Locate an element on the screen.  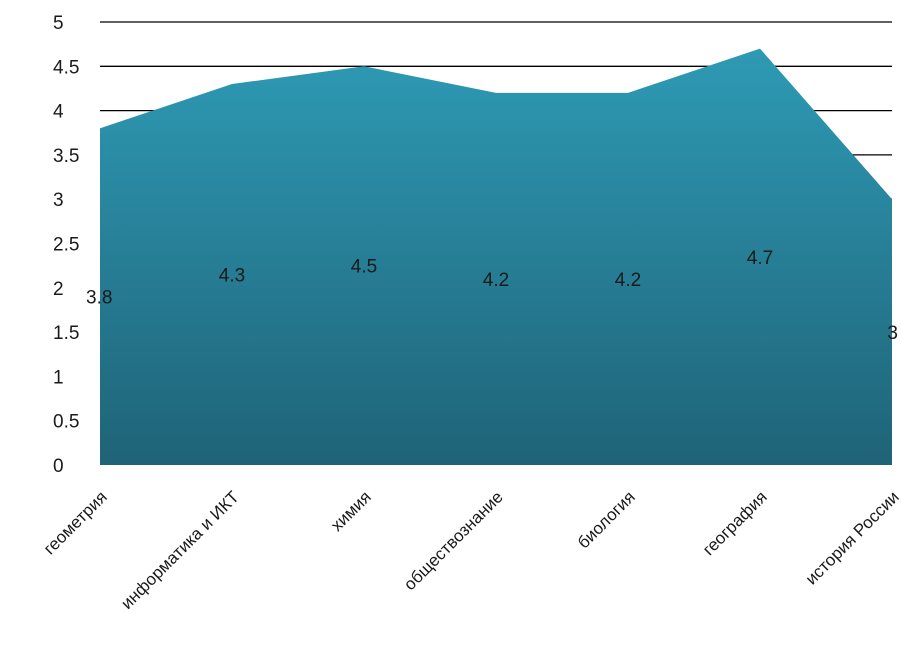
data-label: 4.3 is located at coordinates (232, 276).